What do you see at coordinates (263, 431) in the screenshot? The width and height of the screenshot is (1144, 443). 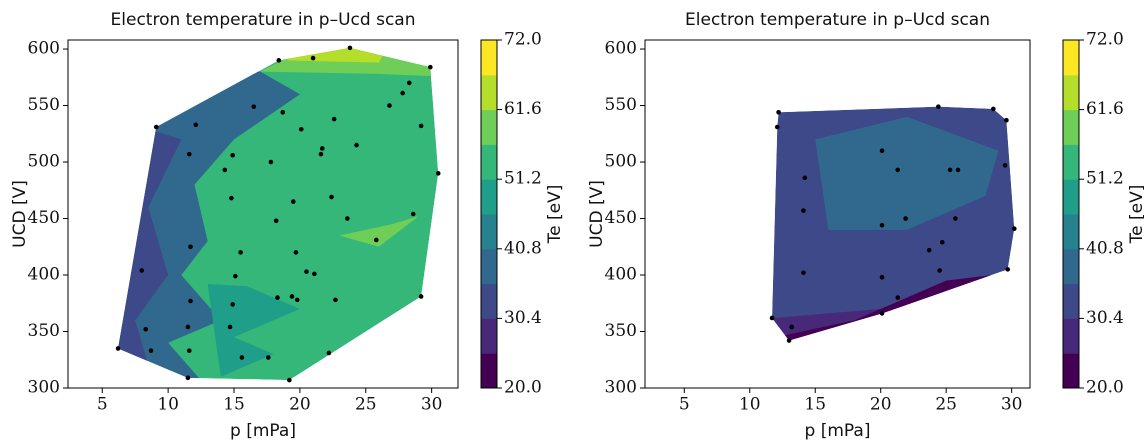 I see `x-axis-label: p [mPa]` at bounding box center [263, 431].